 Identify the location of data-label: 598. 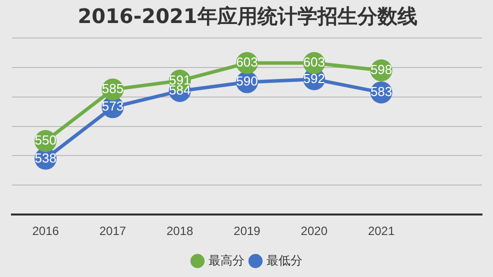
(381, 69).